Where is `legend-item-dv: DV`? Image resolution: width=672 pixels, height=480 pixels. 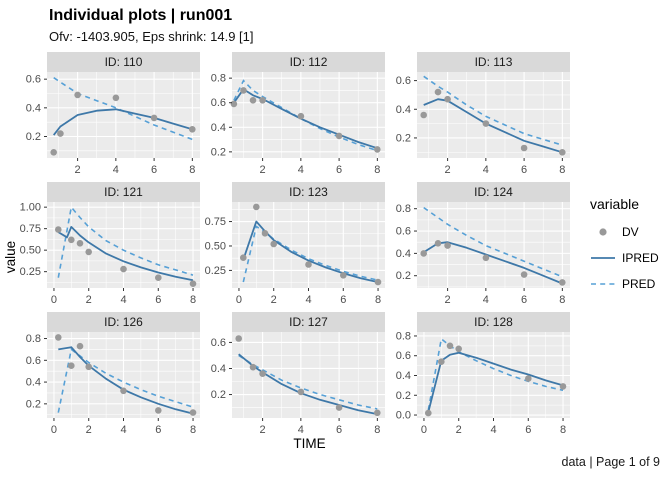
legend-item-dv: DV is located at coordinates (630, 232).